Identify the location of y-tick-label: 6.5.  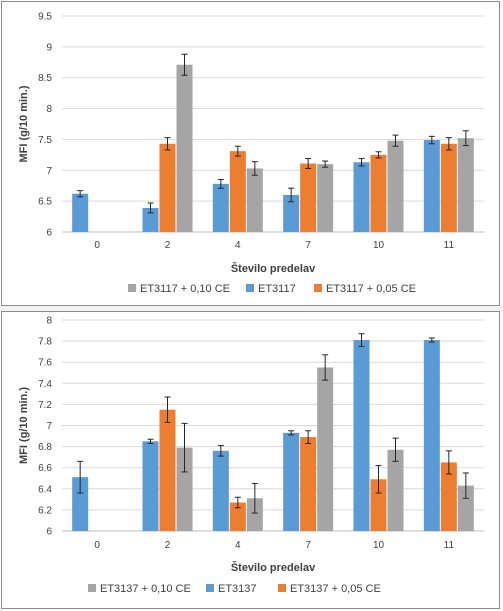
(45, 202).